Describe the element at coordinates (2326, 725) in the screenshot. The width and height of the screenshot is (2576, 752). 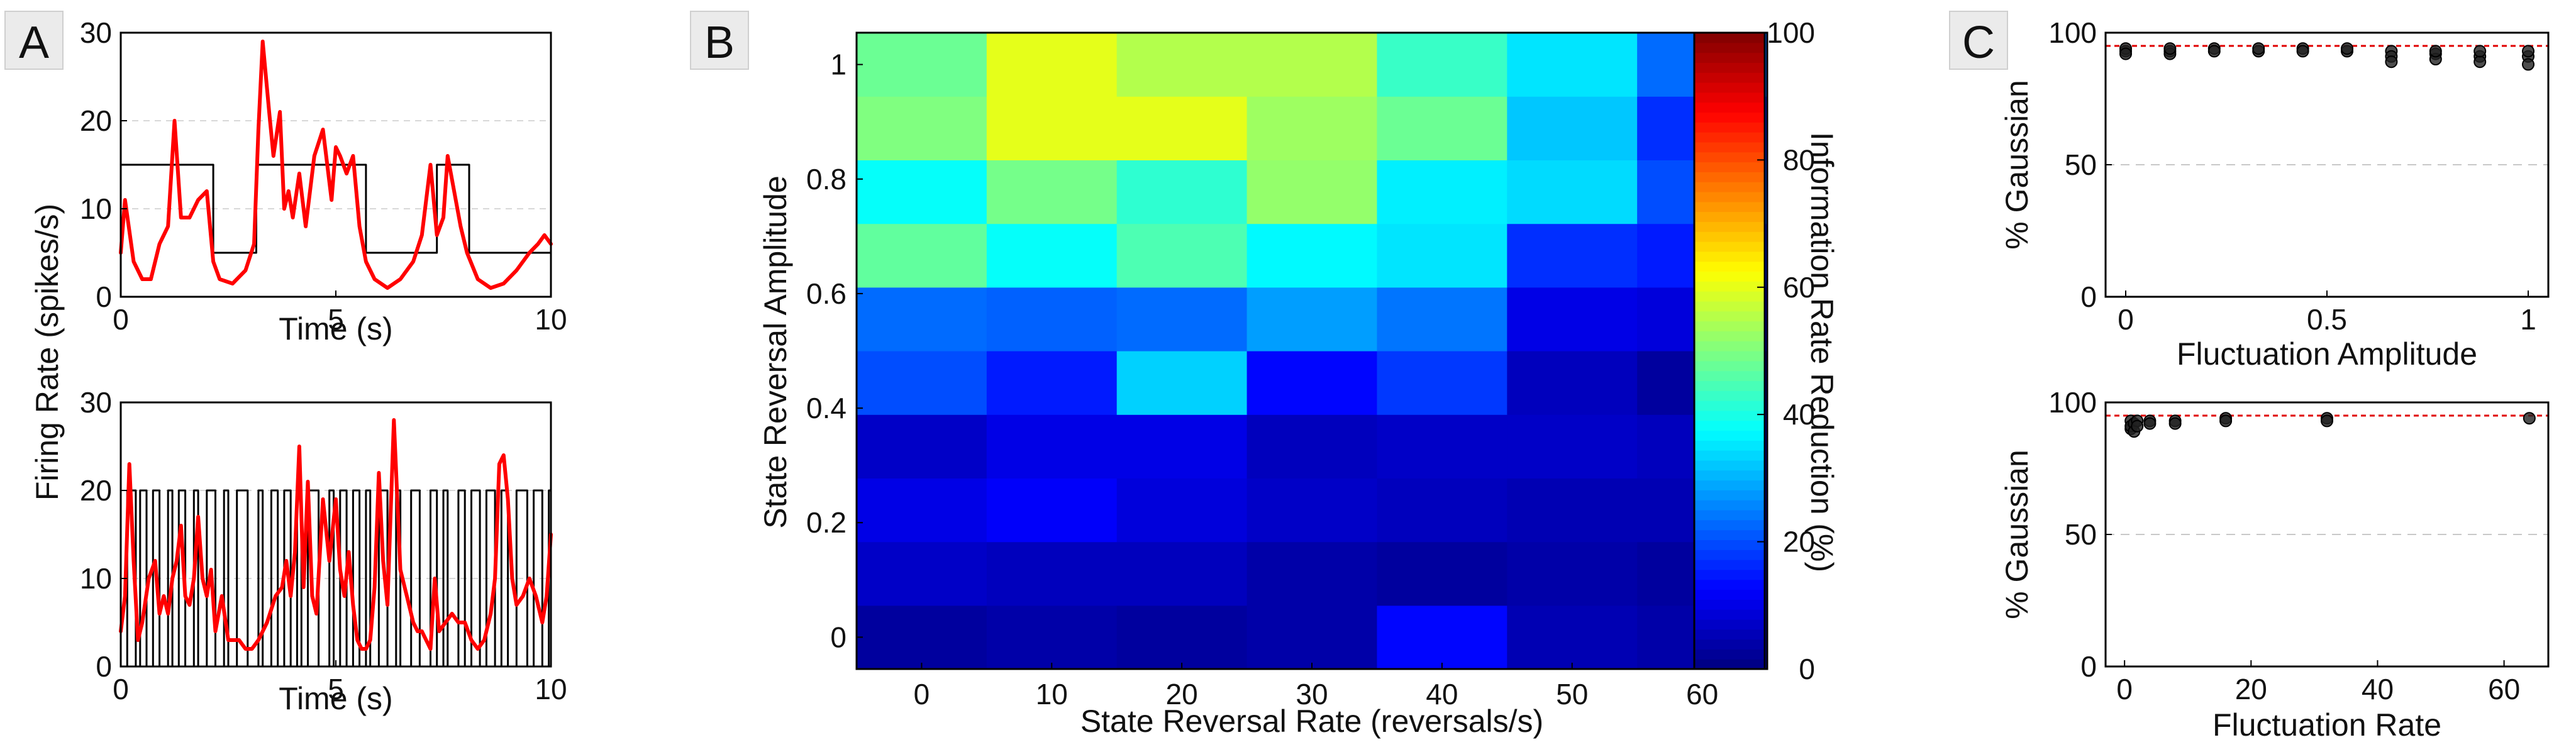
I see `chart-c-bottom-xlabel: Fluctuation Rate` at that location.